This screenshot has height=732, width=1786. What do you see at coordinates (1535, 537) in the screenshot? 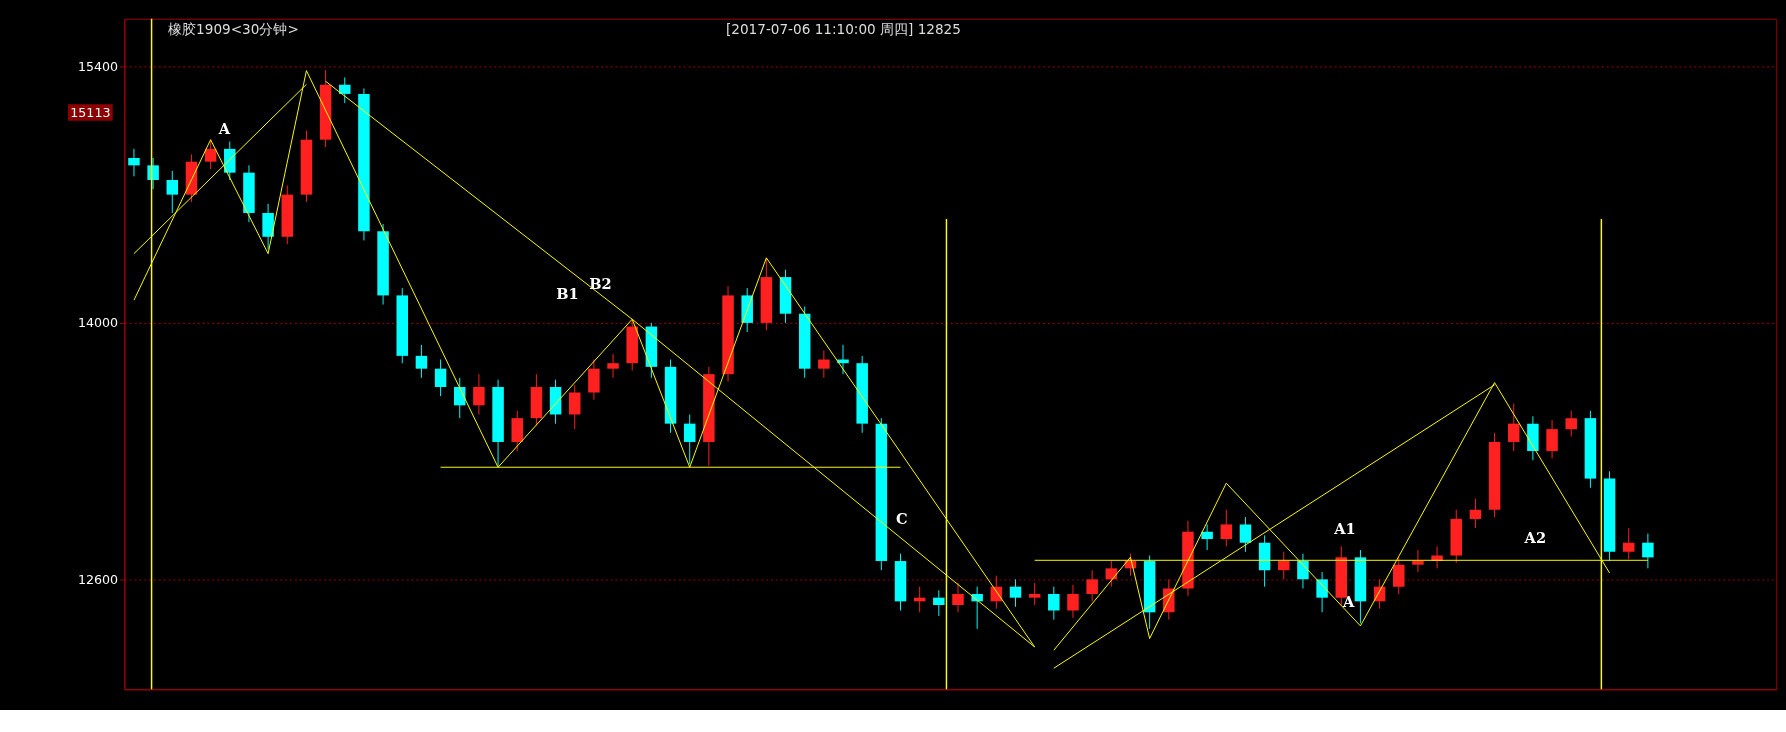
I see `annotation: A2` at bounding box center [1535, 537].